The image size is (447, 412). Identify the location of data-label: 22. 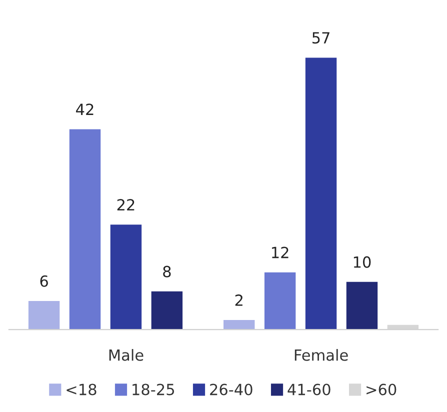
(125, 204).